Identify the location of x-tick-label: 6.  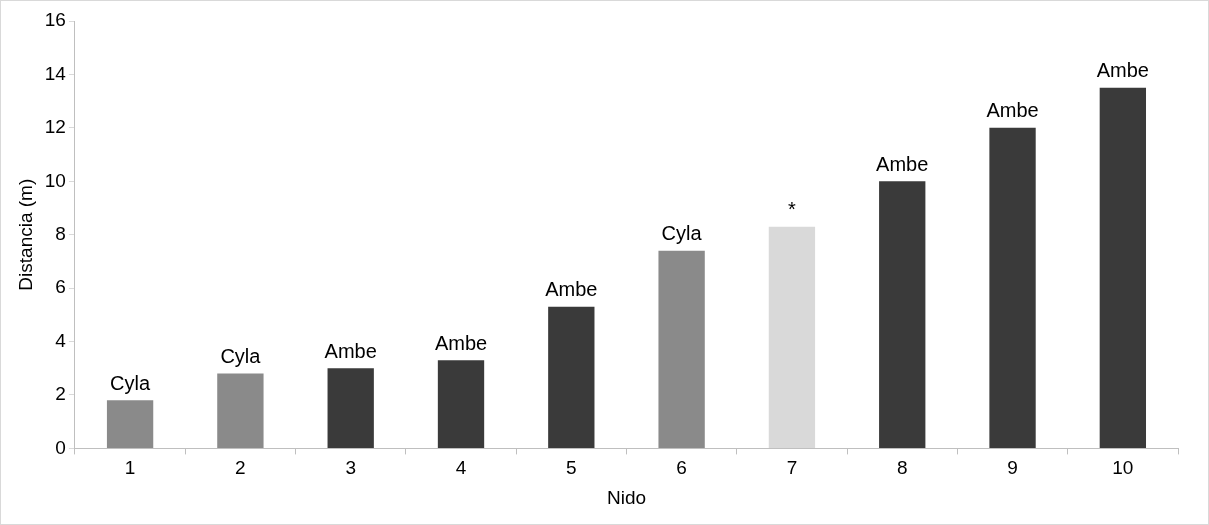
(681, 468).